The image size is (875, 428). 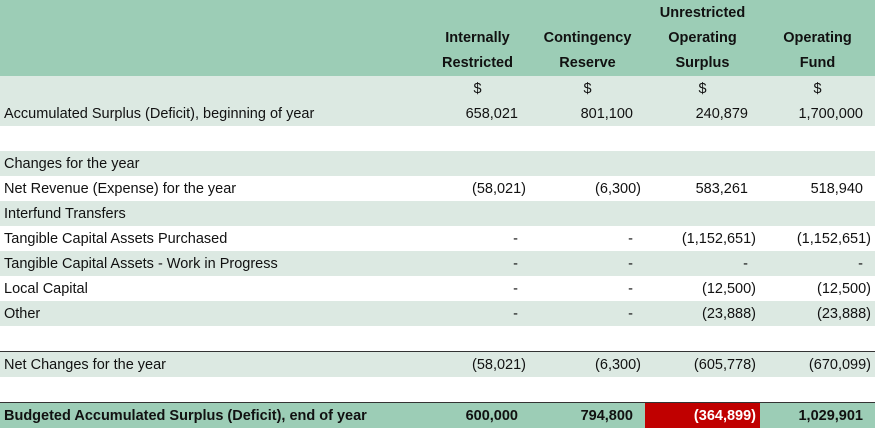 I want to click on row-label: Tangible Capital Assets Purchased, so click(x=212, y=238).